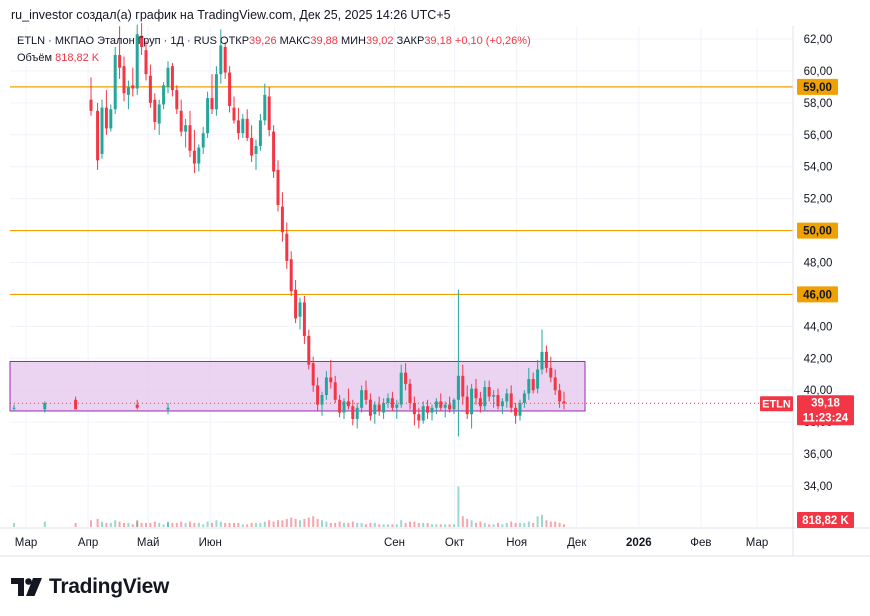 This screenshot has height=616, width=870. Describe the element at coordinates (818, 455) in the screenshot. I see `price-tick-label: 36,00` at that location.